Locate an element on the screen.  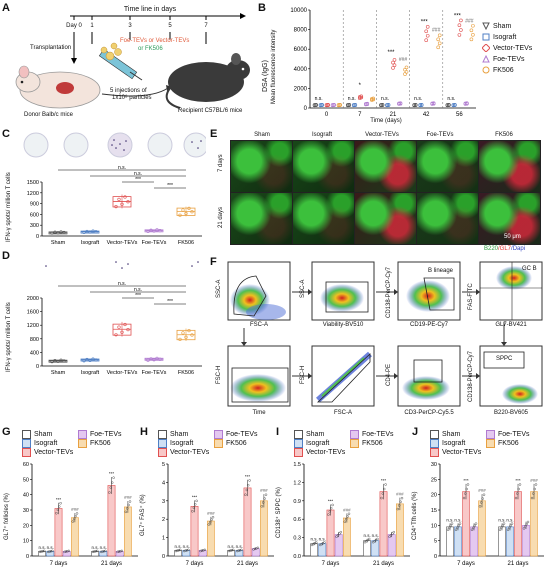
tick-3: 3 is located at coordinates (130, 26).